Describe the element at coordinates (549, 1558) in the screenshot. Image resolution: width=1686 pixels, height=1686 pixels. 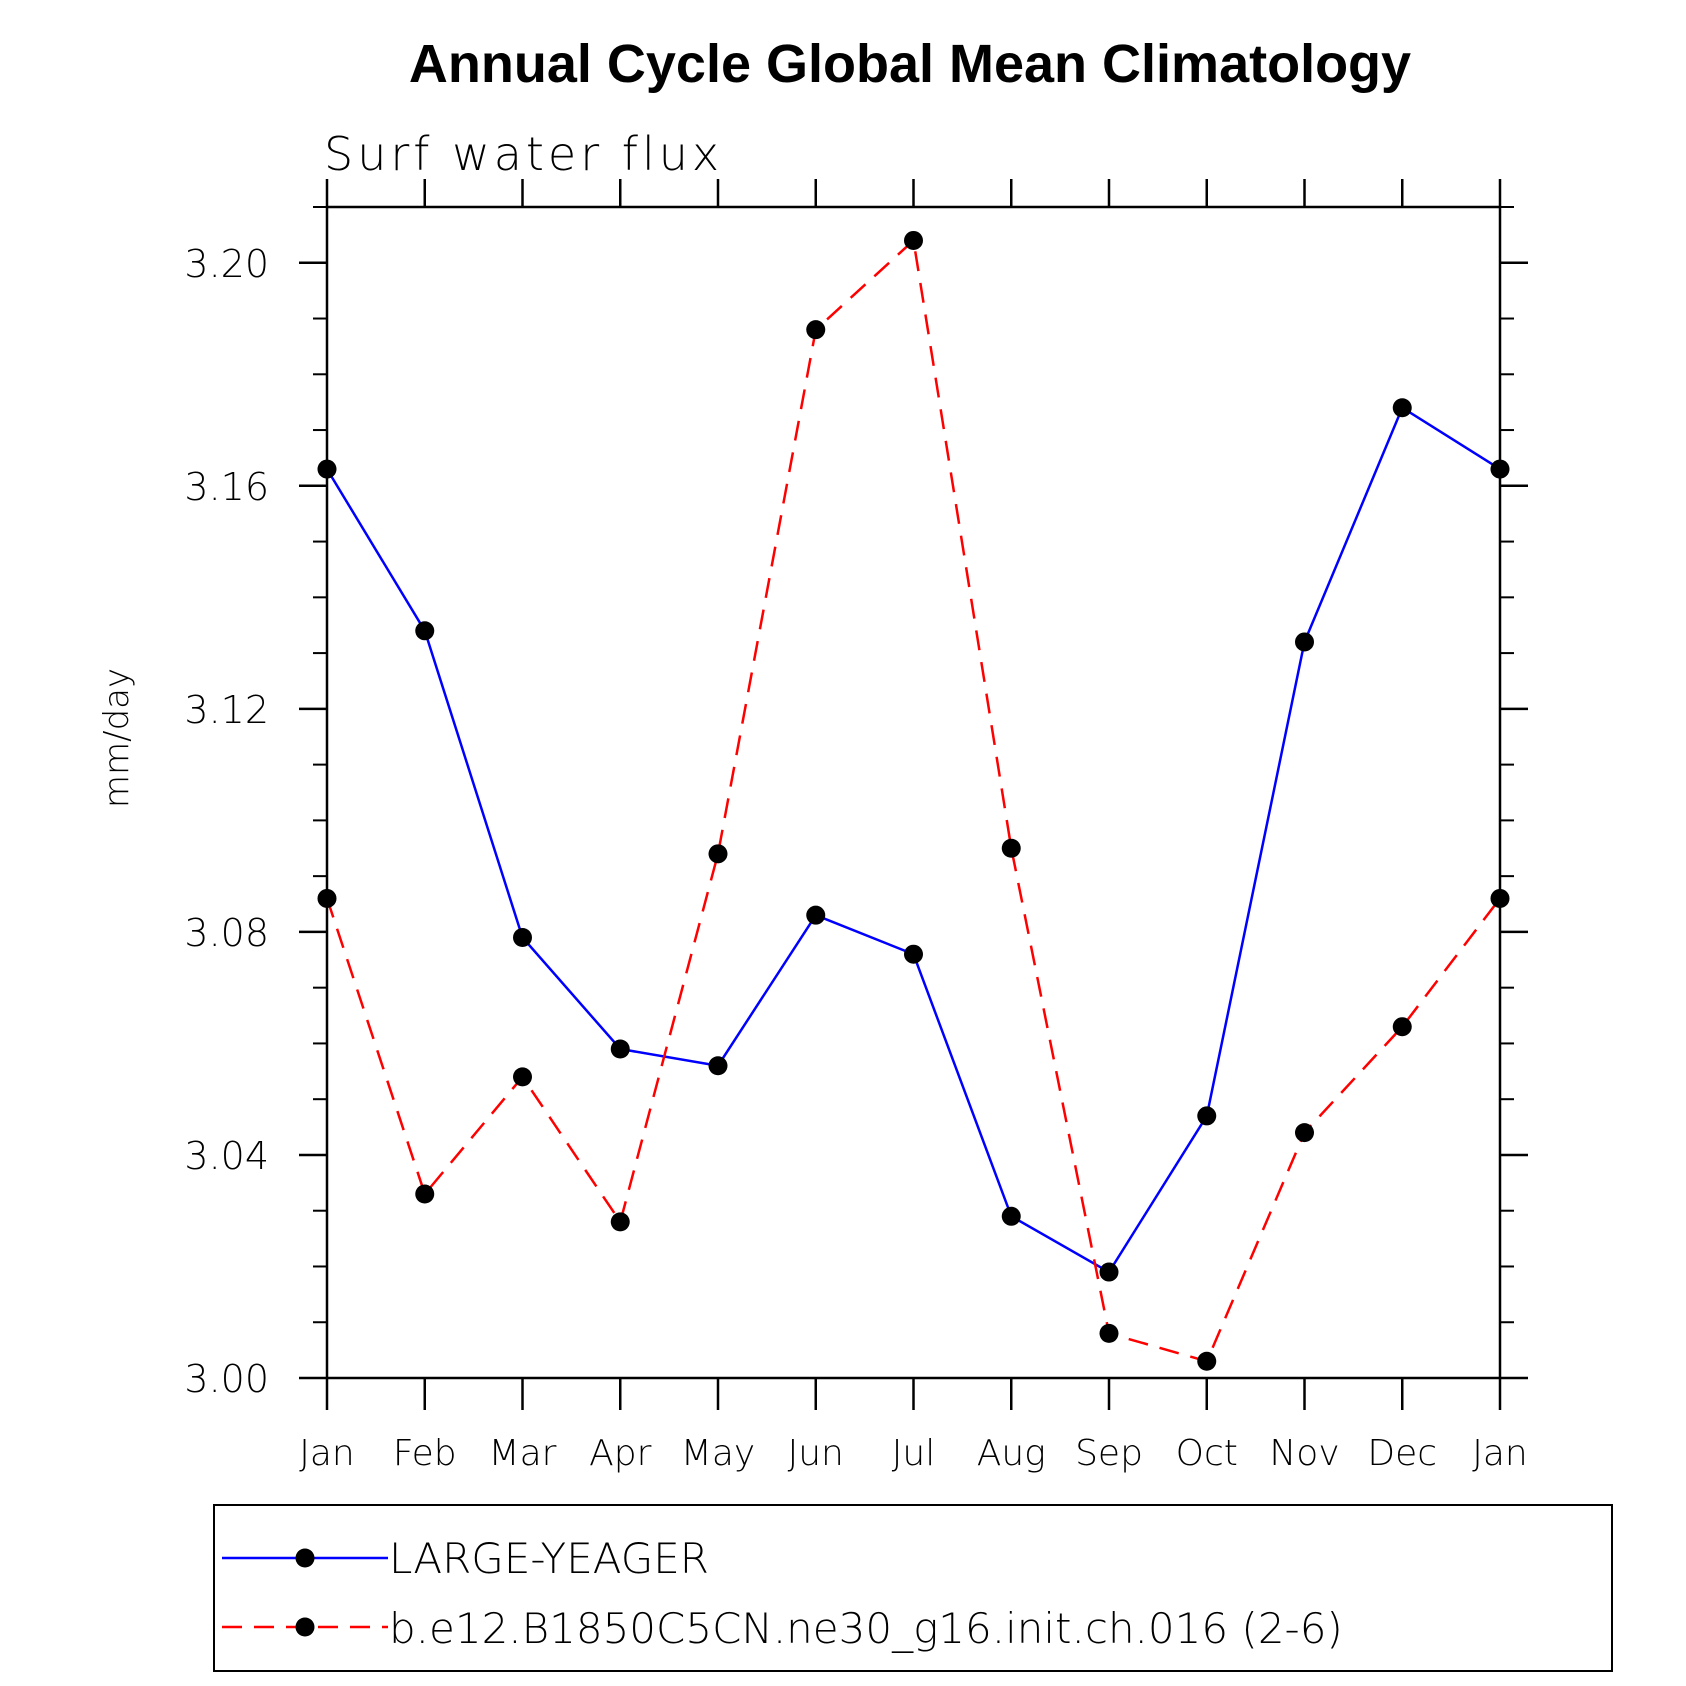
I see `legend-label-large-yeager: LARGE-YEAGER` at that location.